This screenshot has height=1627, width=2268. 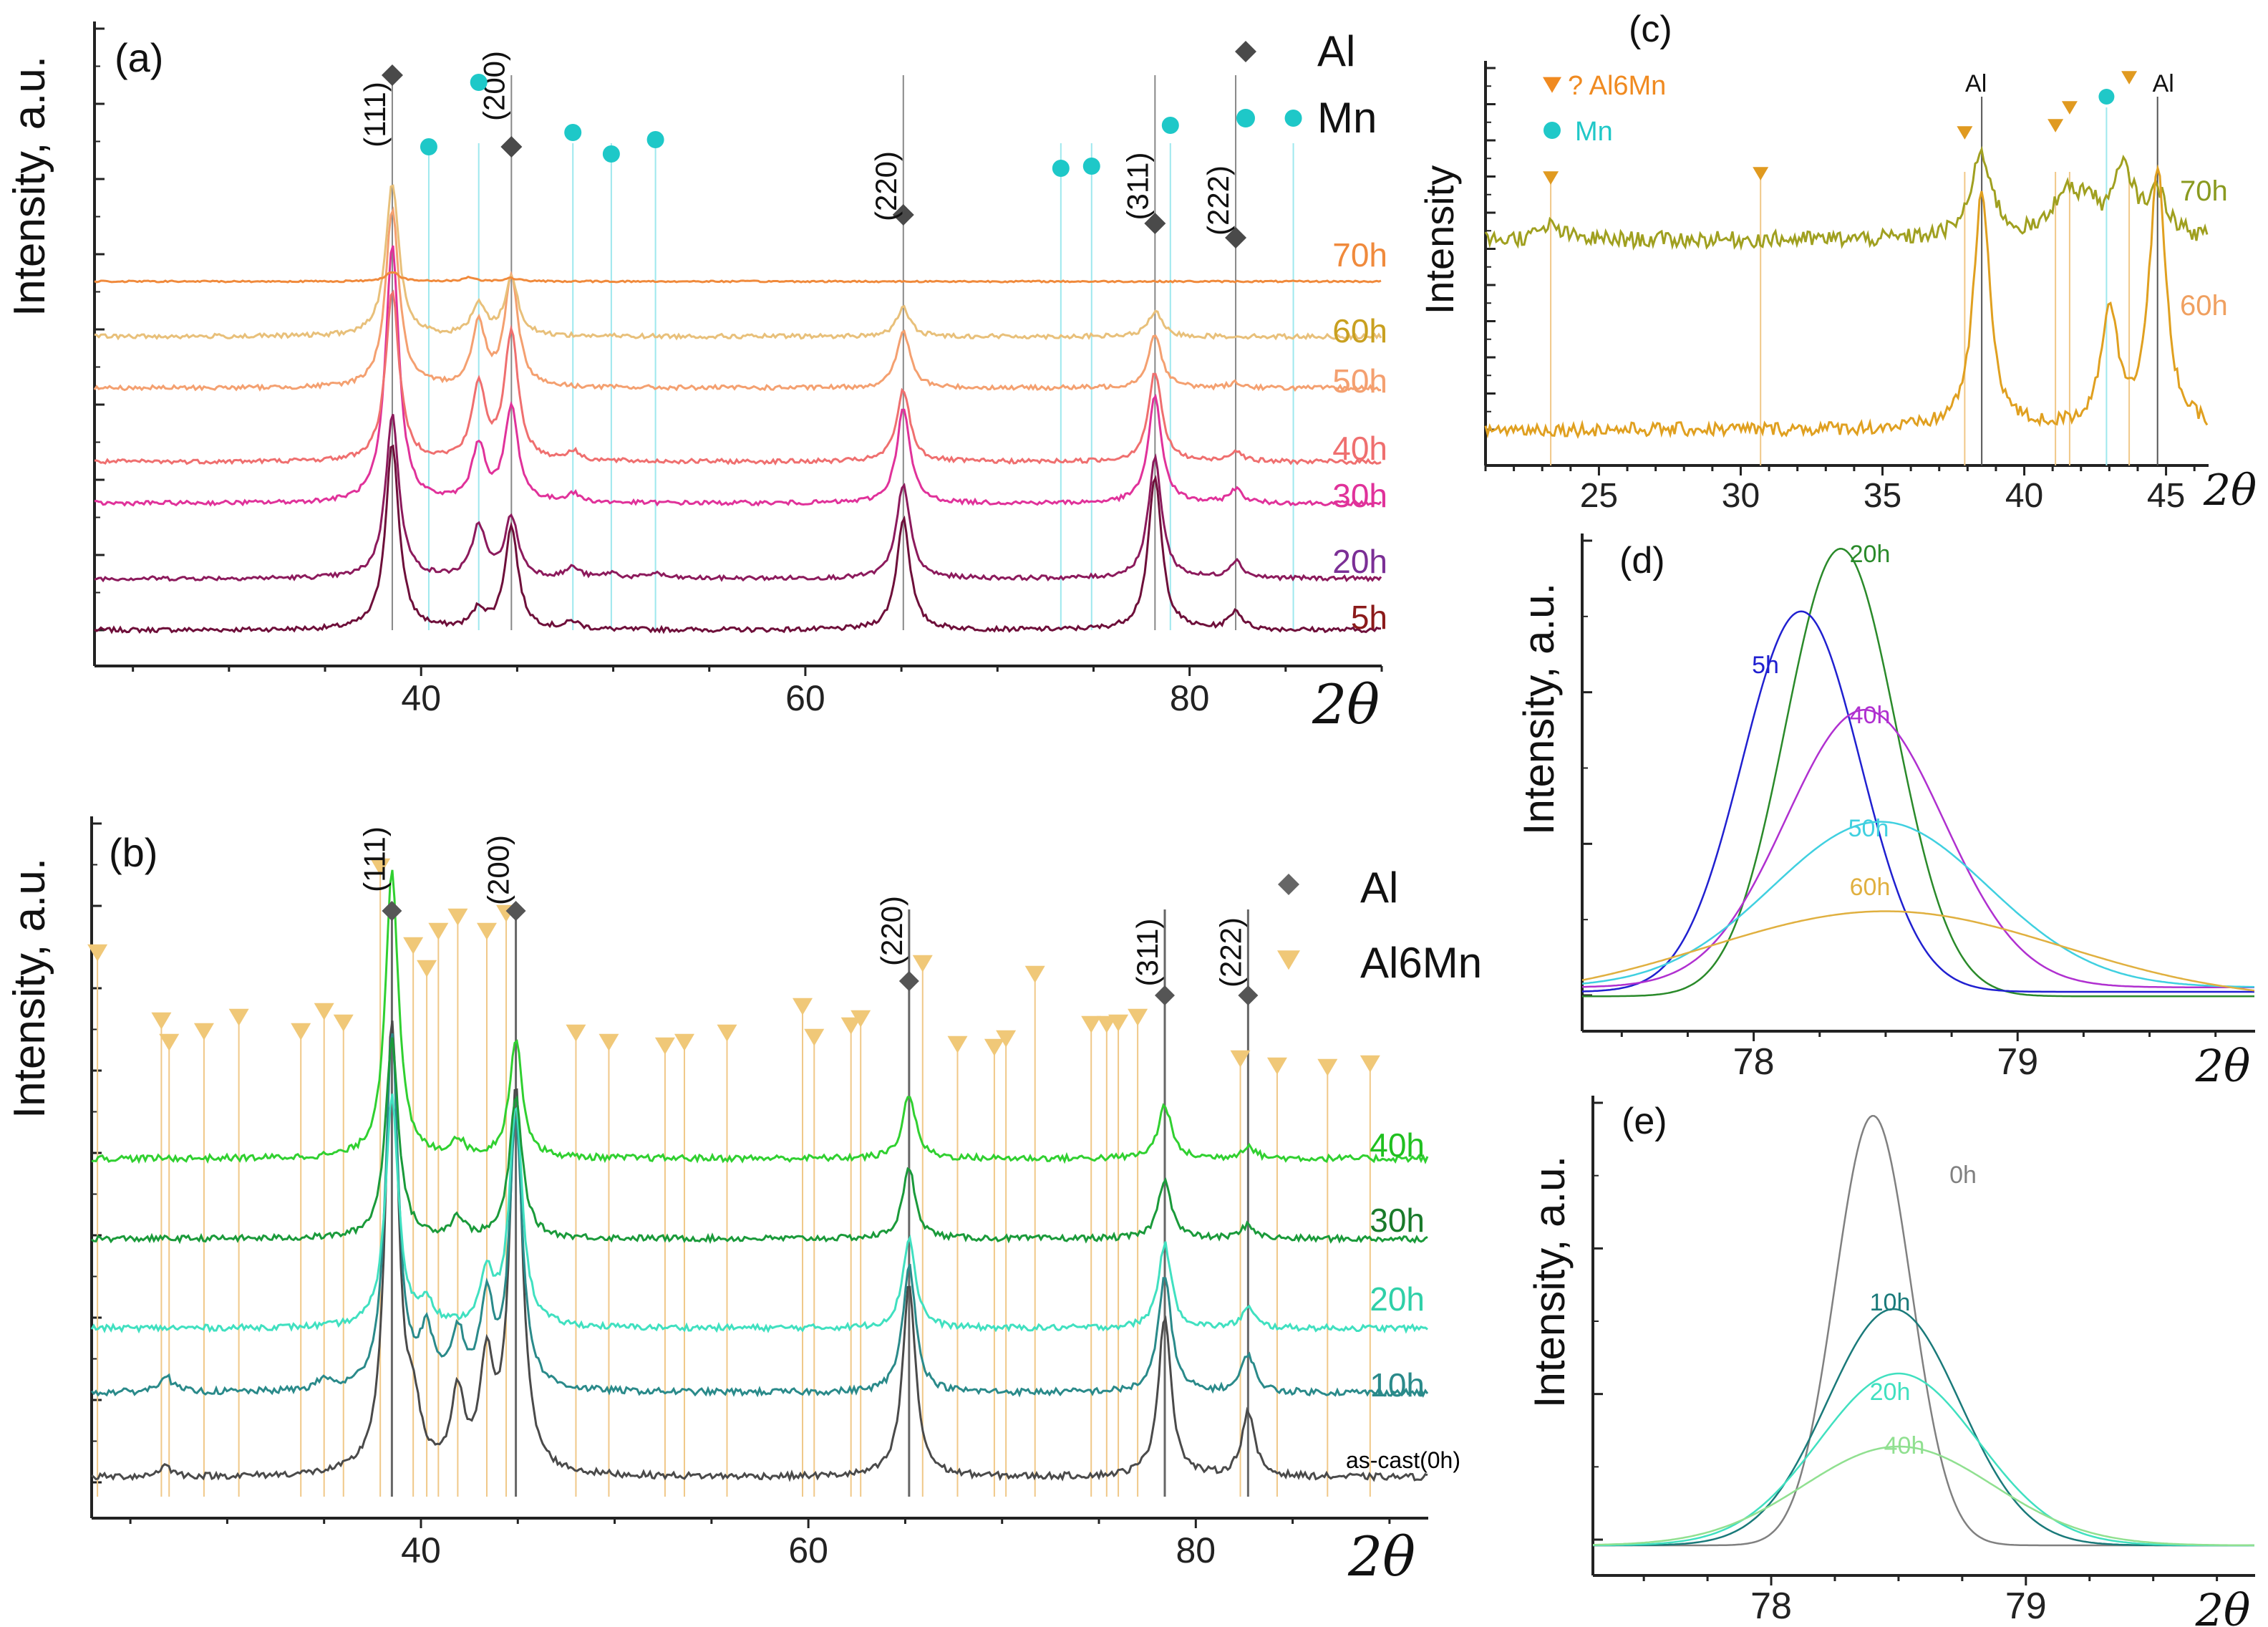 What do you see at coordinates (2026, 1606) in the screenshot?
I see `x-tick-label: 79` at bounding box center [2026, 1606].